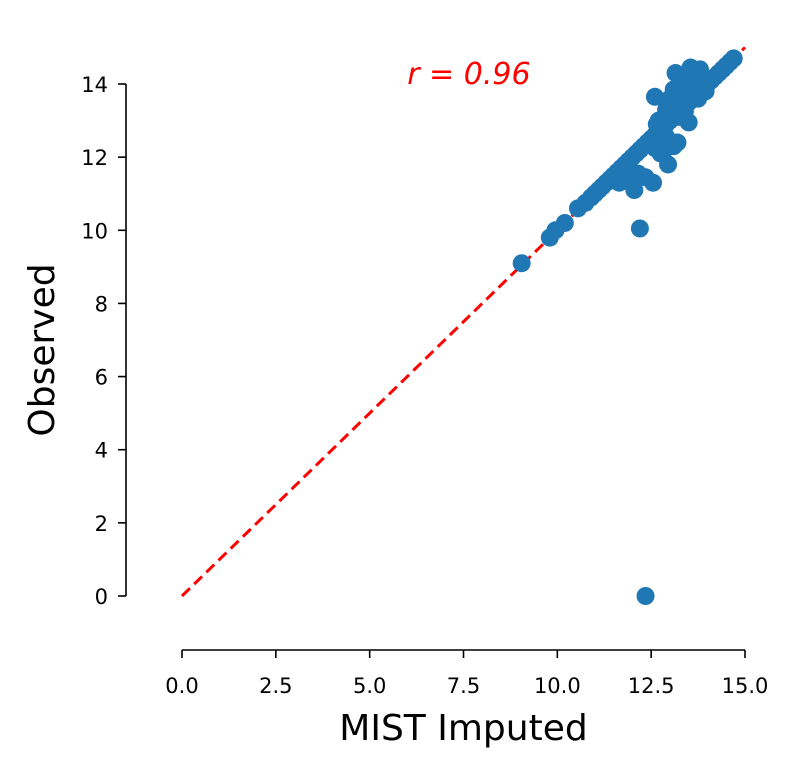 This screenshot has height=770, width=796. I want to click on y-tick-label: 4, so click(101, 451).